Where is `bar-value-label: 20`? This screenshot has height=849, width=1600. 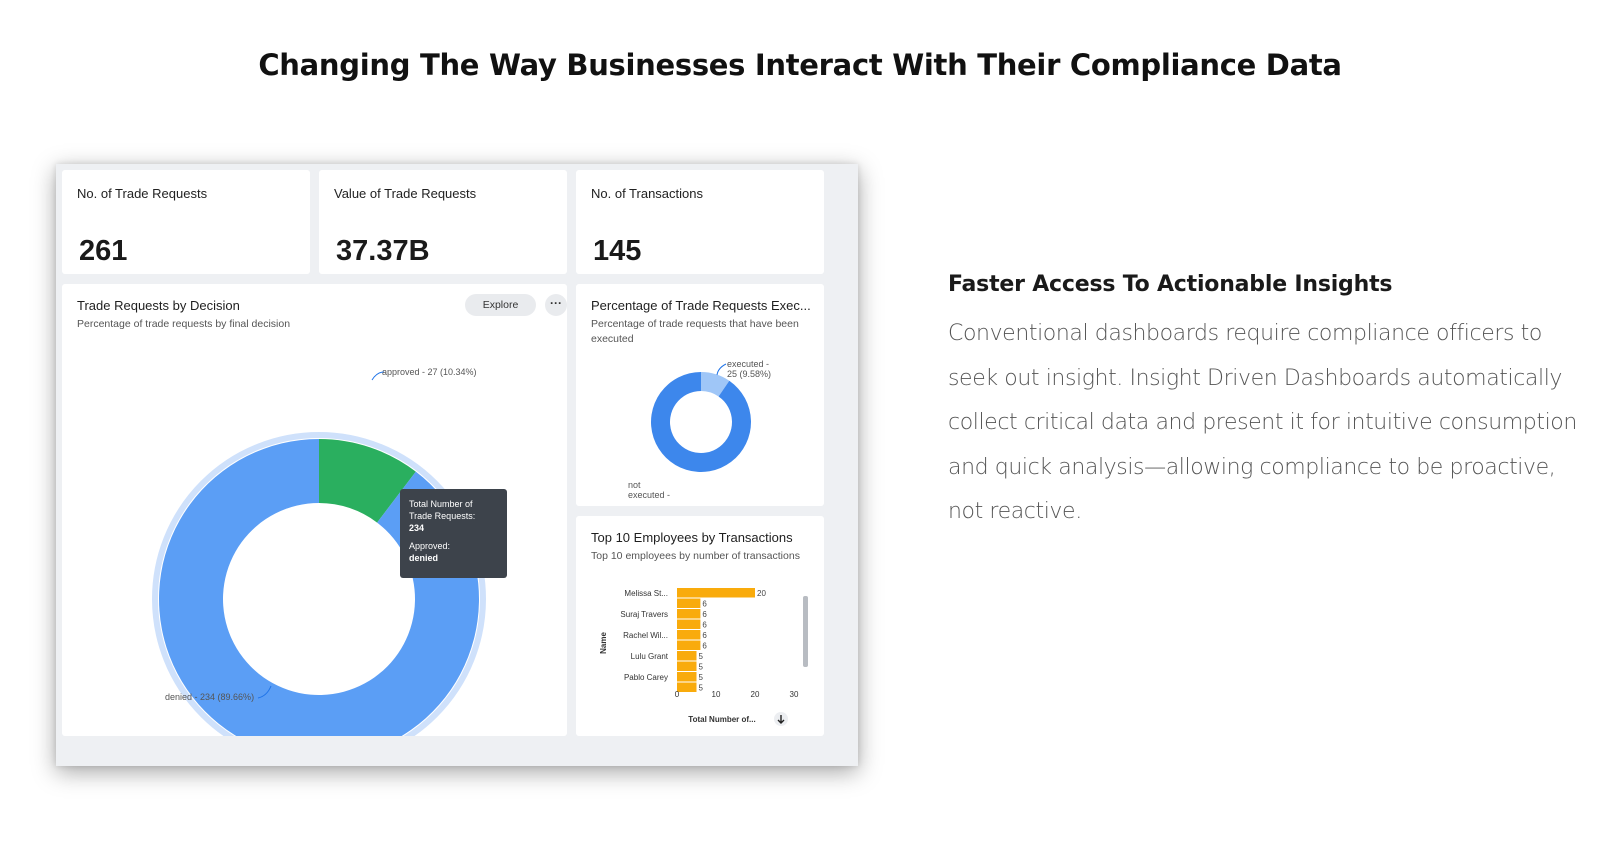
bar-value-label: 20 is located at coordinates (761, 593).